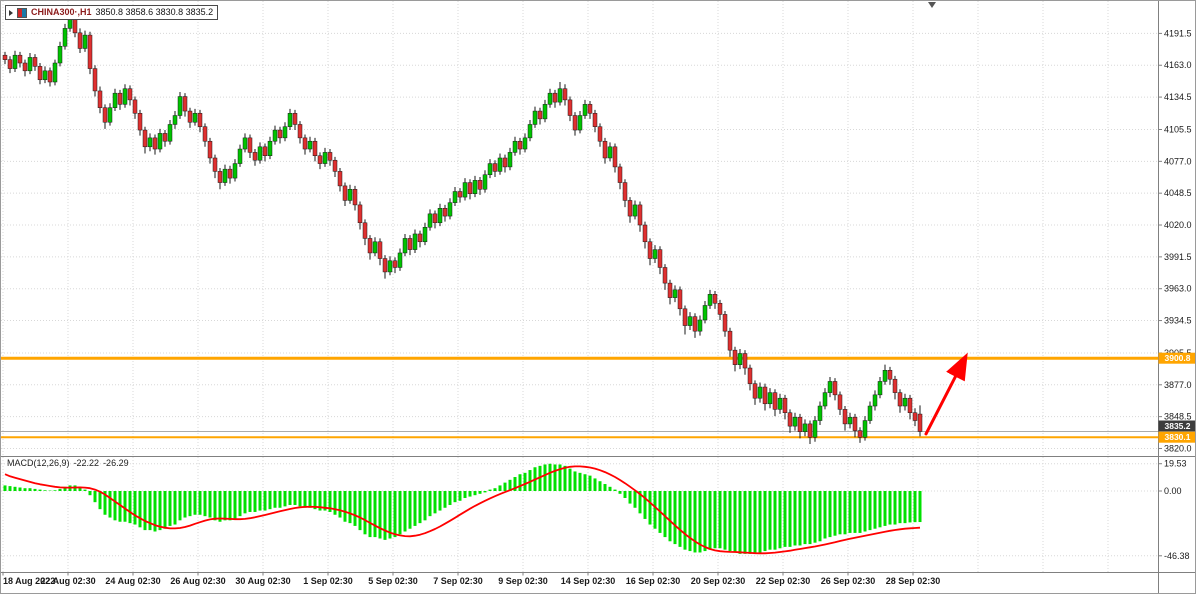 Image resolution: width=1196 pixels, height=594 pixels. Describe the element at coordinates (132, 581) in the screenshot. I see `time-axis-label: 24 Aug 02:30` at that location.